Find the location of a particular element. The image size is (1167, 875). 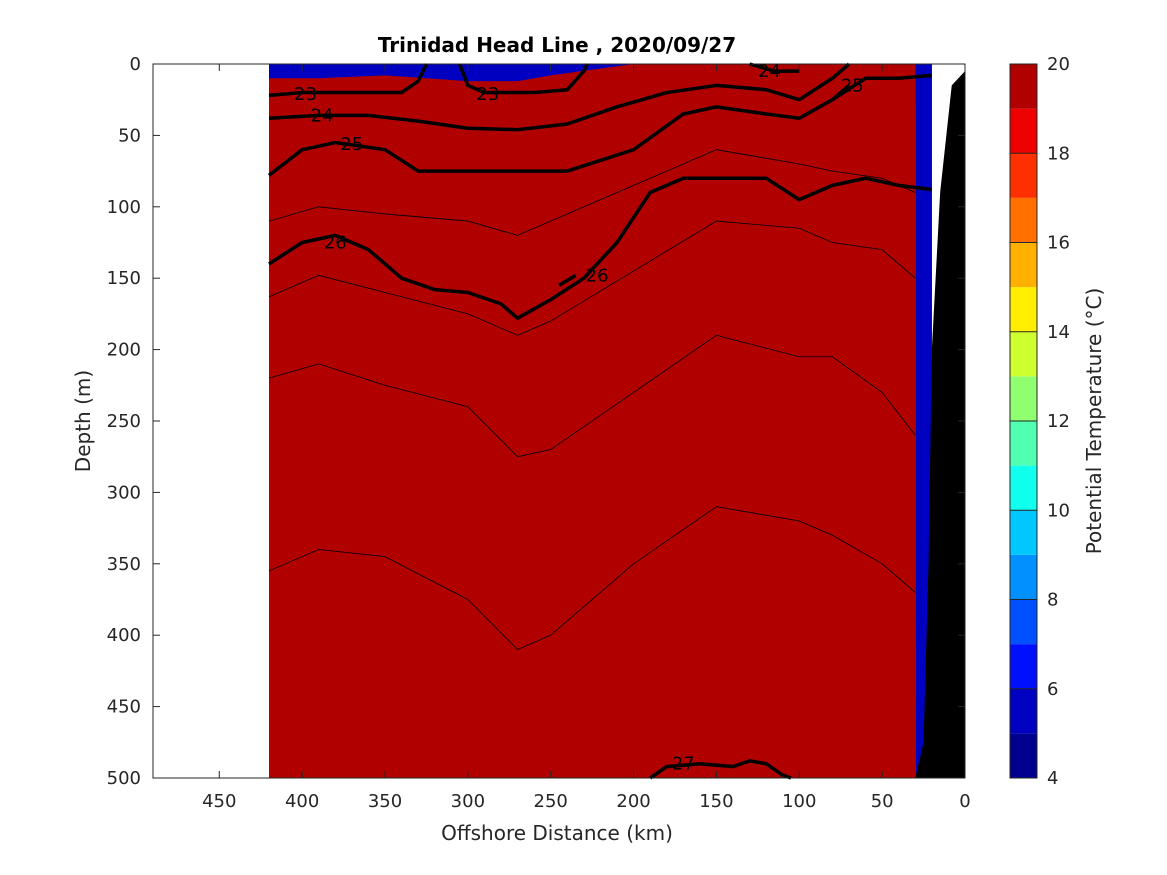

x-tick-label: 350 is located at coordinates (385, 801).